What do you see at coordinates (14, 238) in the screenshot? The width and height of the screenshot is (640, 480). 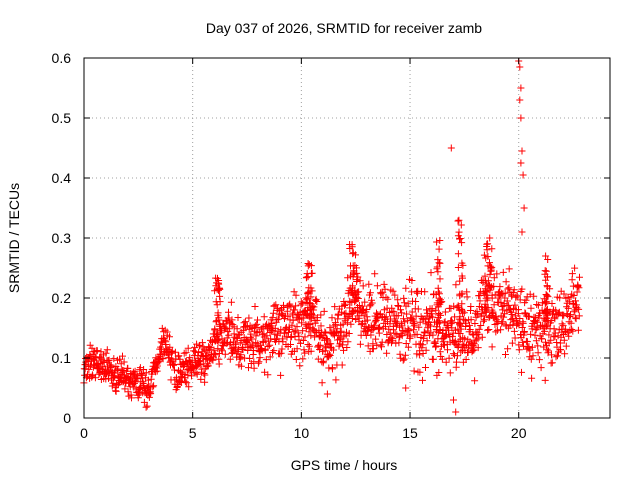 I see `y-axis-label: SRMTID / TECUs` at bounding box center [14, 238].